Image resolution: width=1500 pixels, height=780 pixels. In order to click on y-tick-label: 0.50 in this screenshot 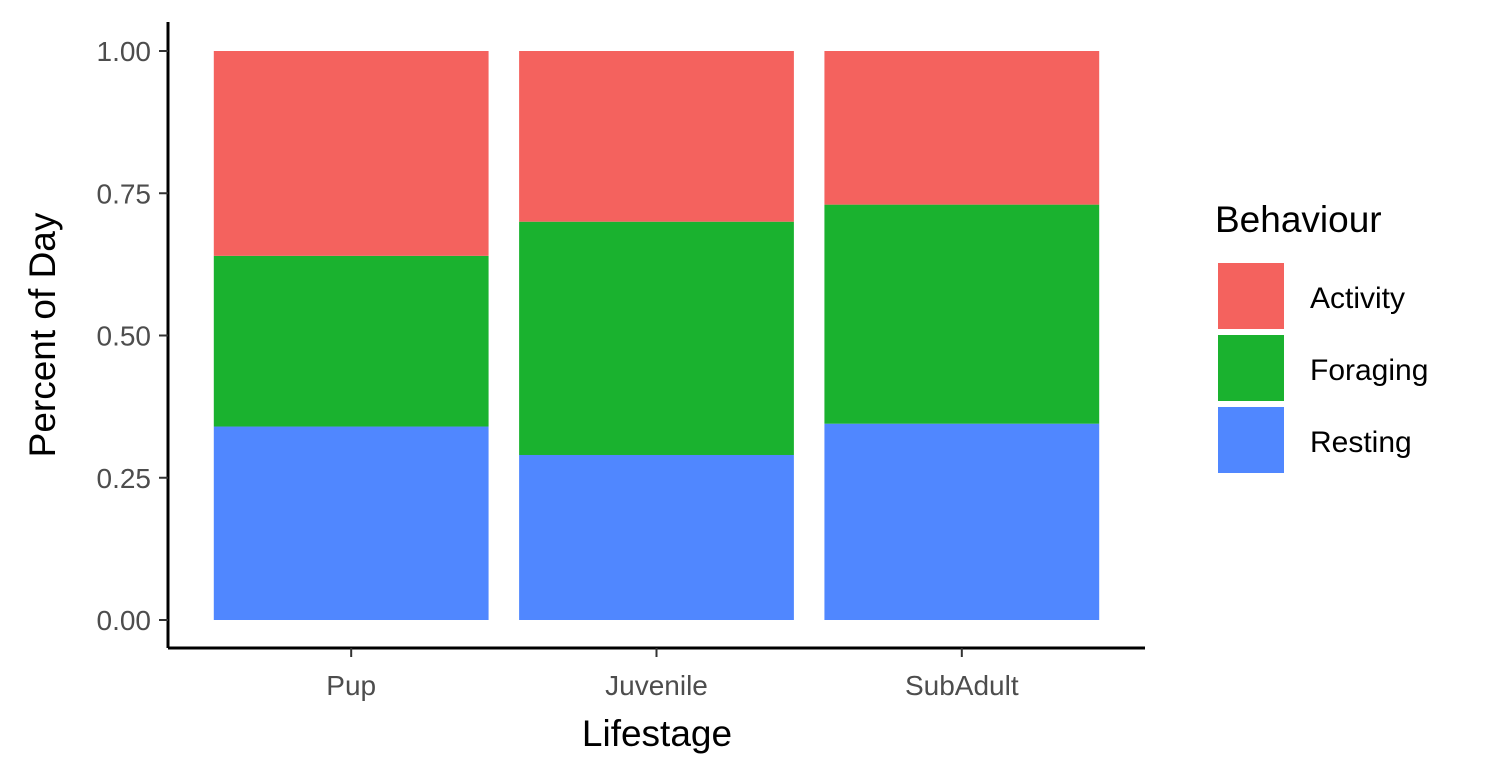, I will do `click(124, 336)`.